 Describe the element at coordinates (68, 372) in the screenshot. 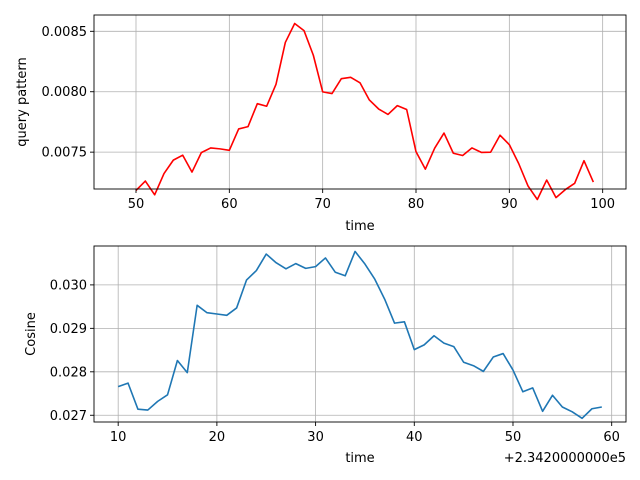

I see `y-tick-label: 0.028` at that location.